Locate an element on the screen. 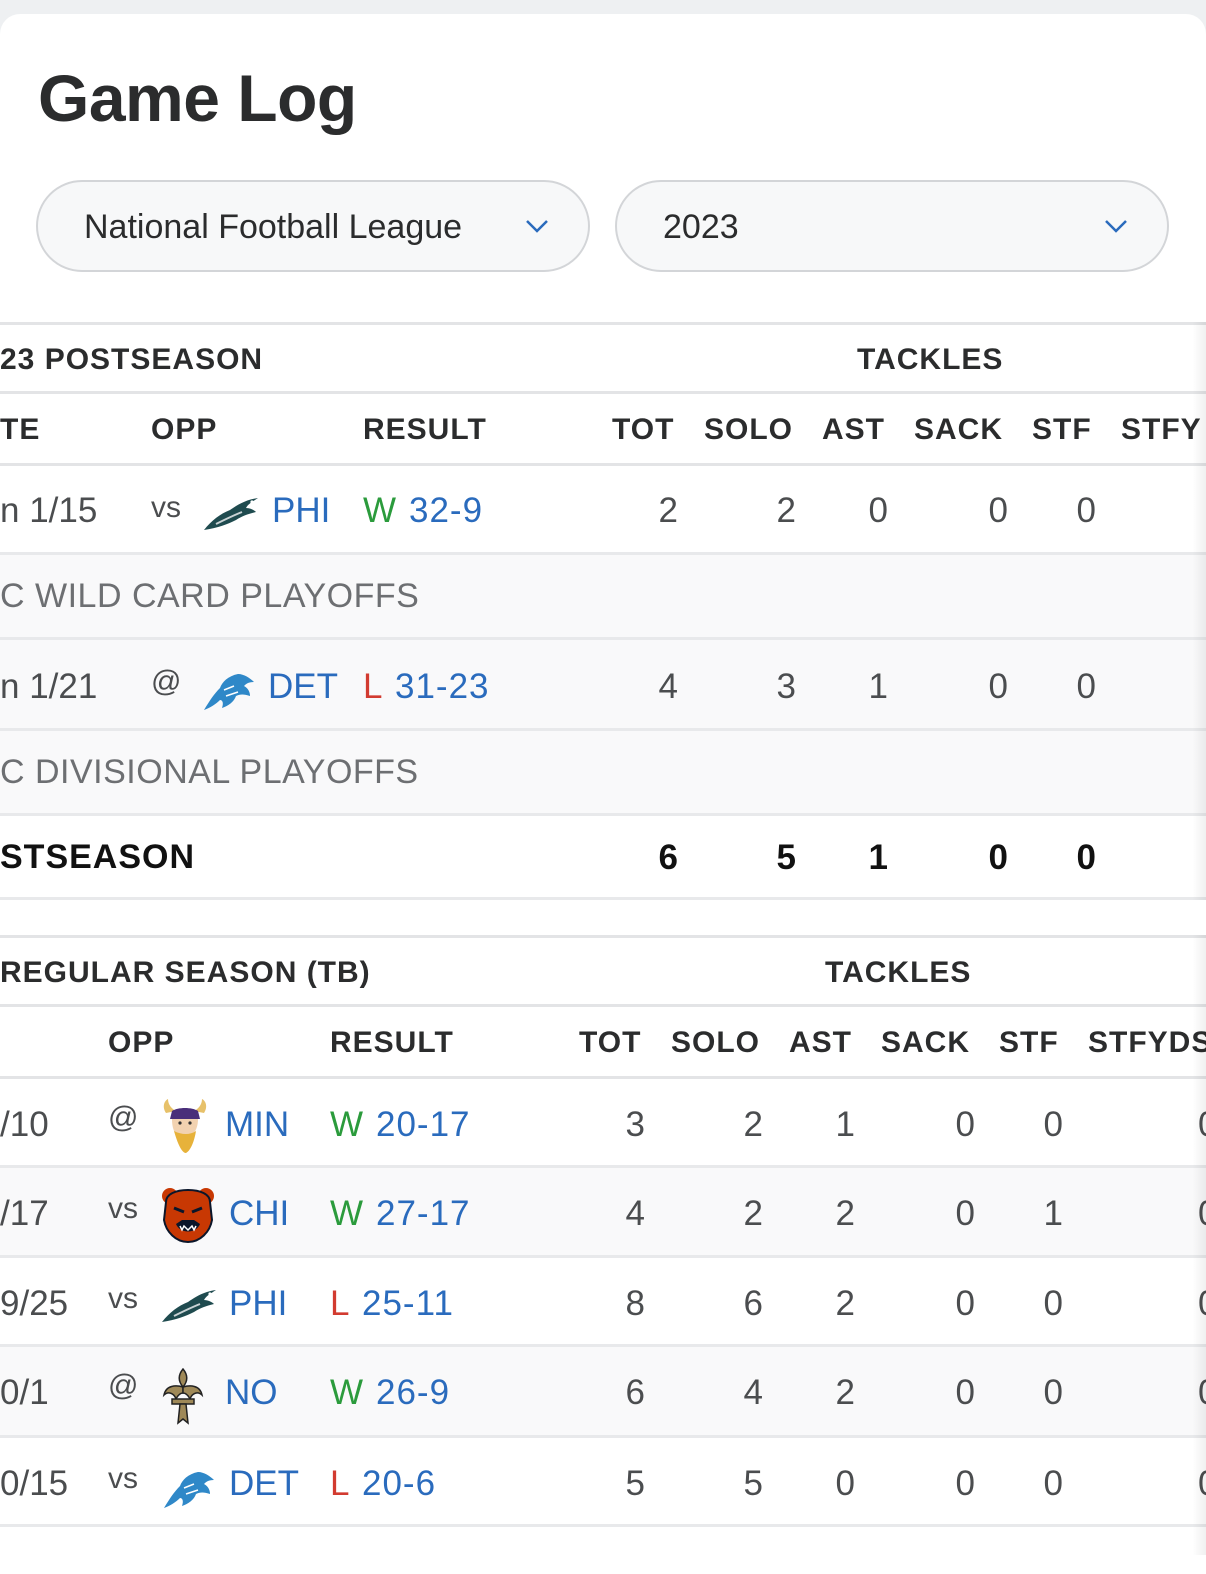 Image resolution: width=1206 pixels, height=1574 pixels. tackles-group-label: TACKLES is located at coordinates (930, 359).